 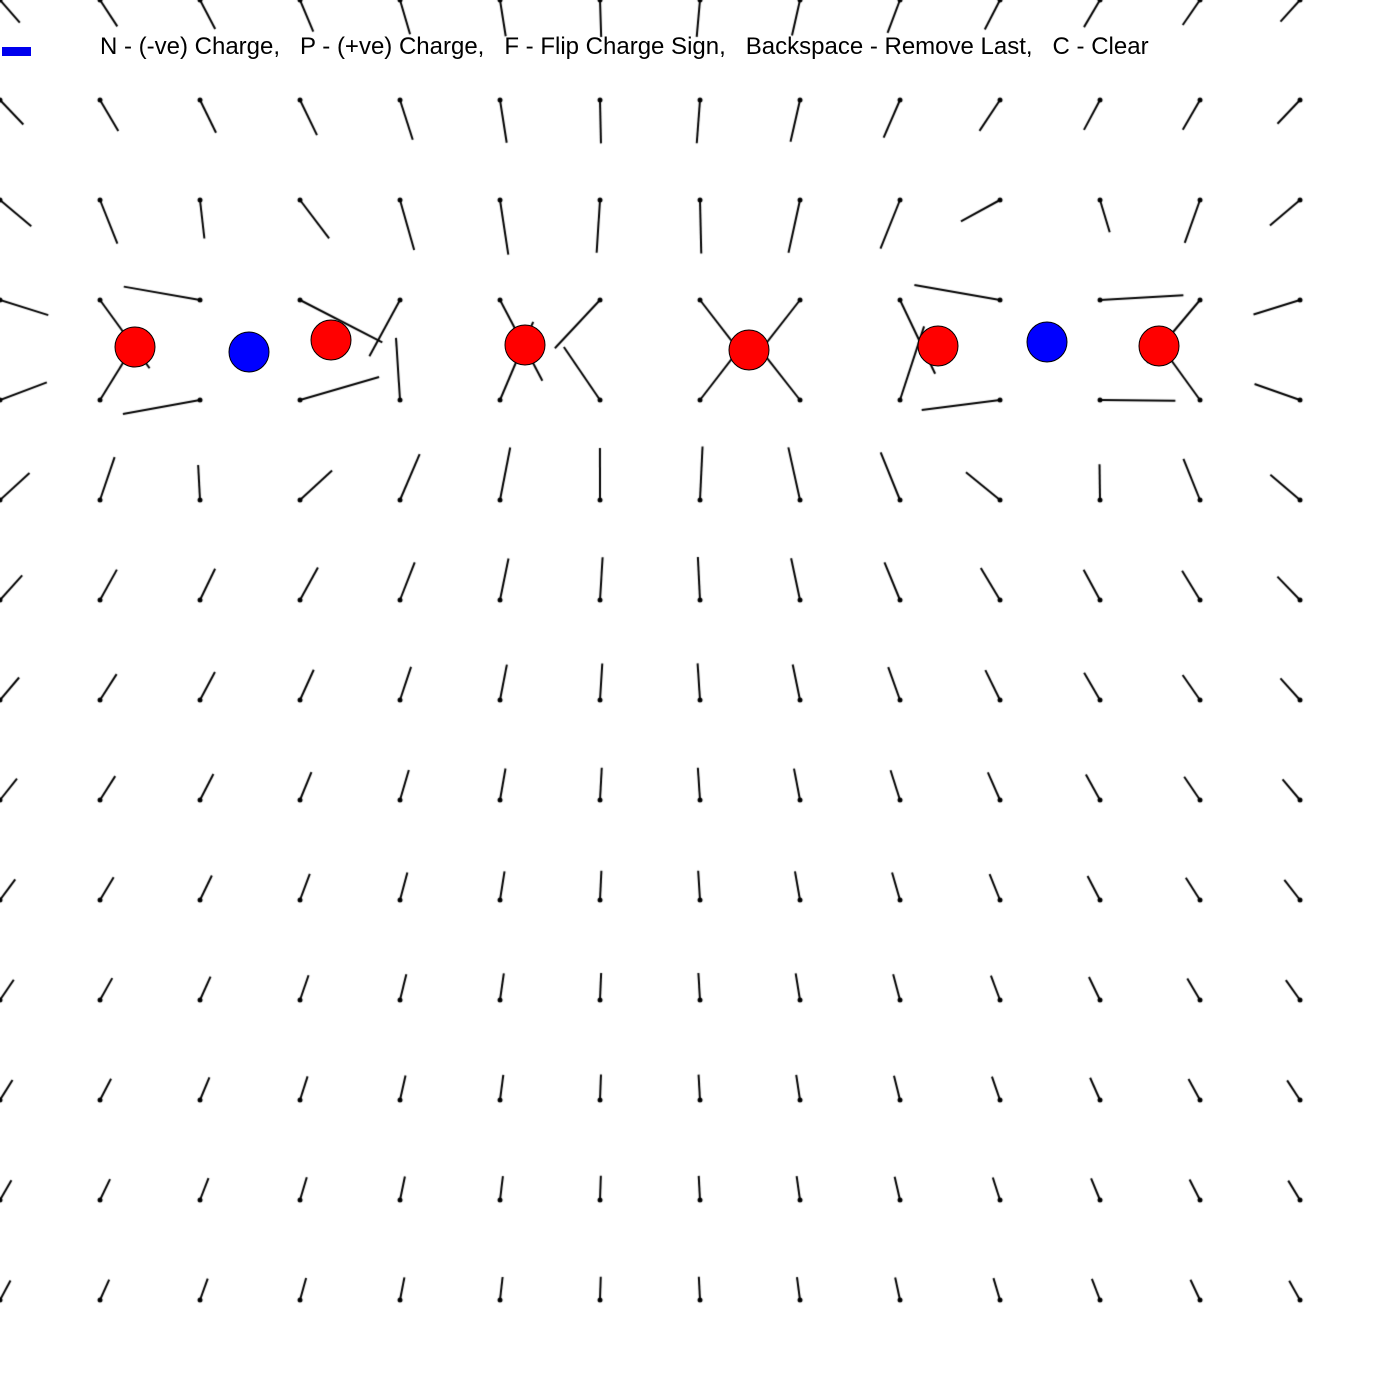 What do you see at coordinates (16, 51) in the screenshot?
I see `charge-mode-indicator` at bounding box center [16, 51].